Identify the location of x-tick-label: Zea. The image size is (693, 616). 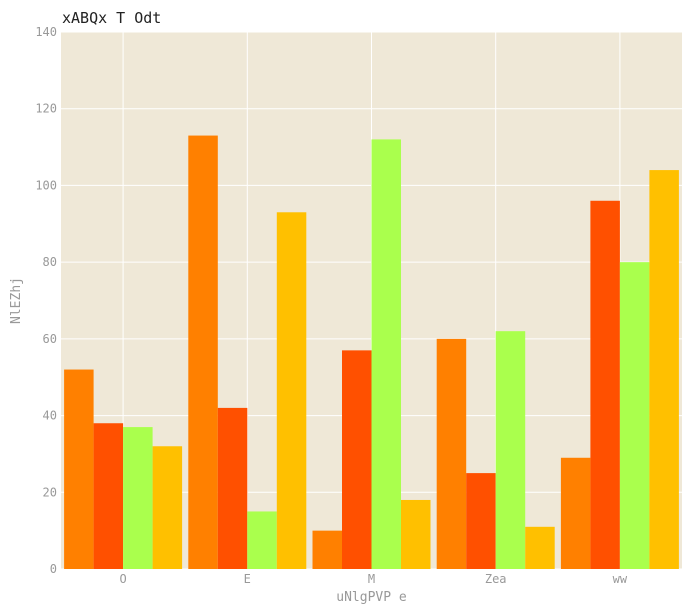
(496, 579).